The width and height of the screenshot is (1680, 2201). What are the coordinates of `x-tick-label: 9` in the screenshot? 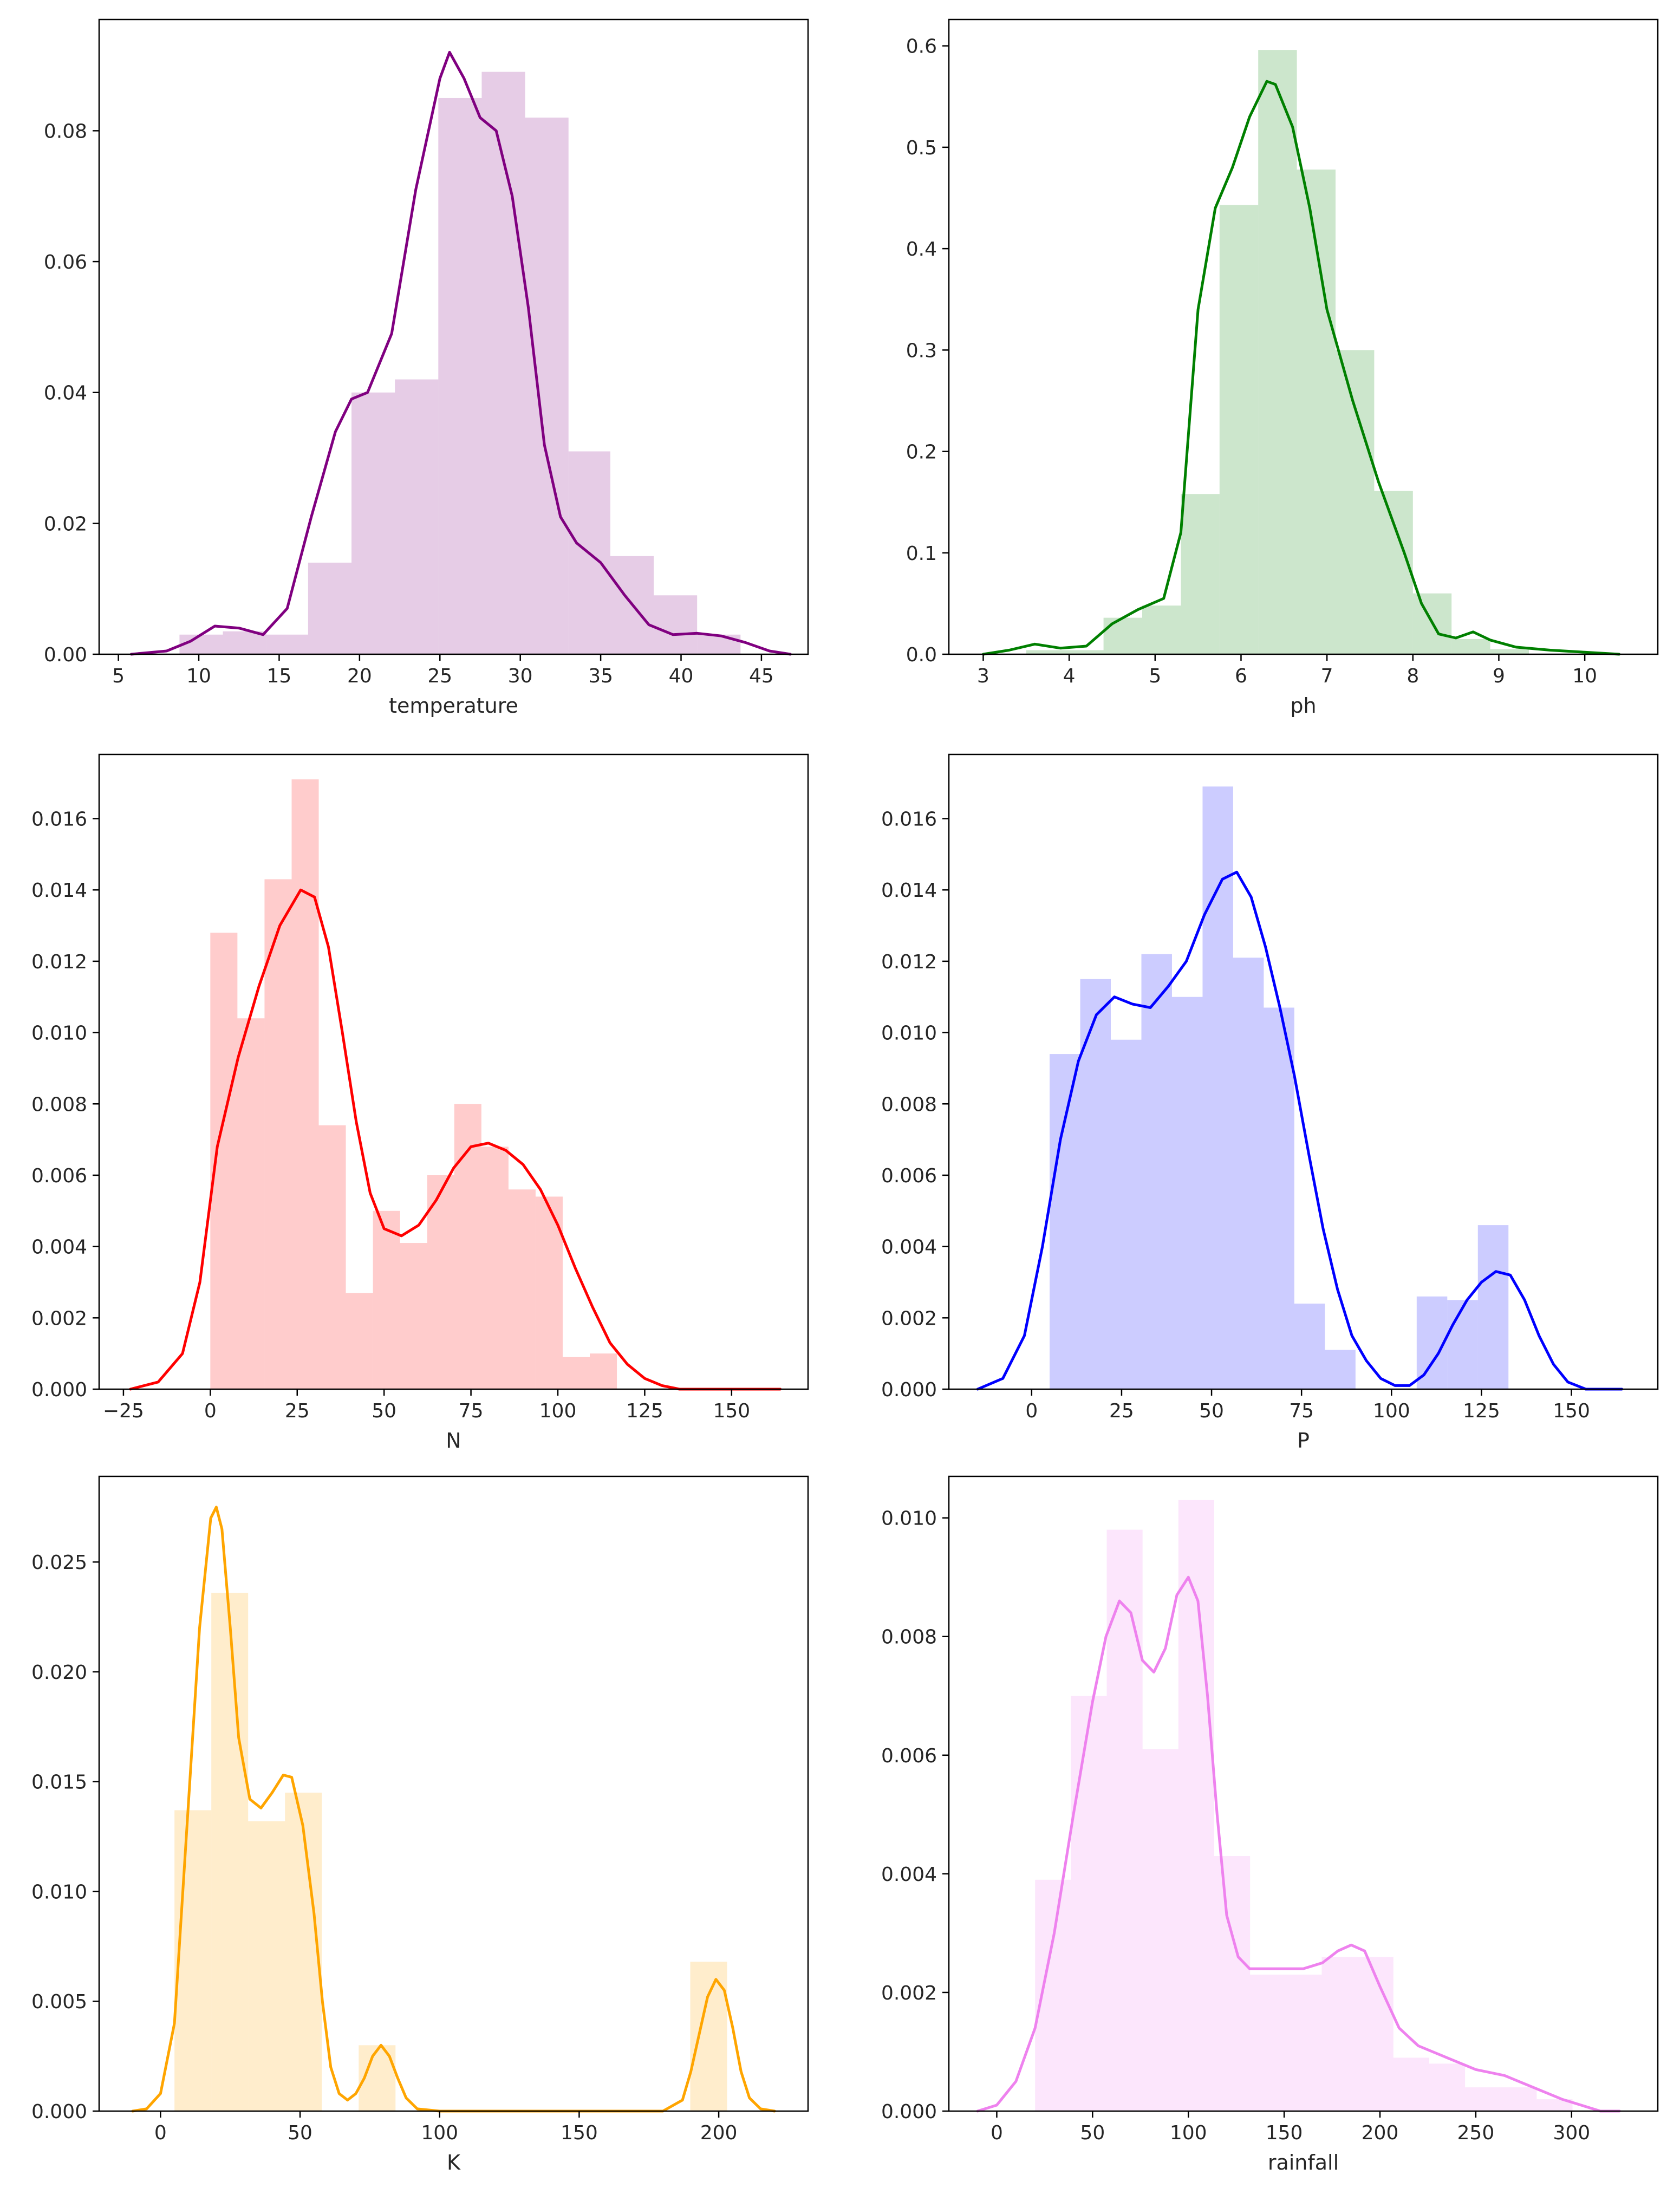 It's located at (1499, 676).